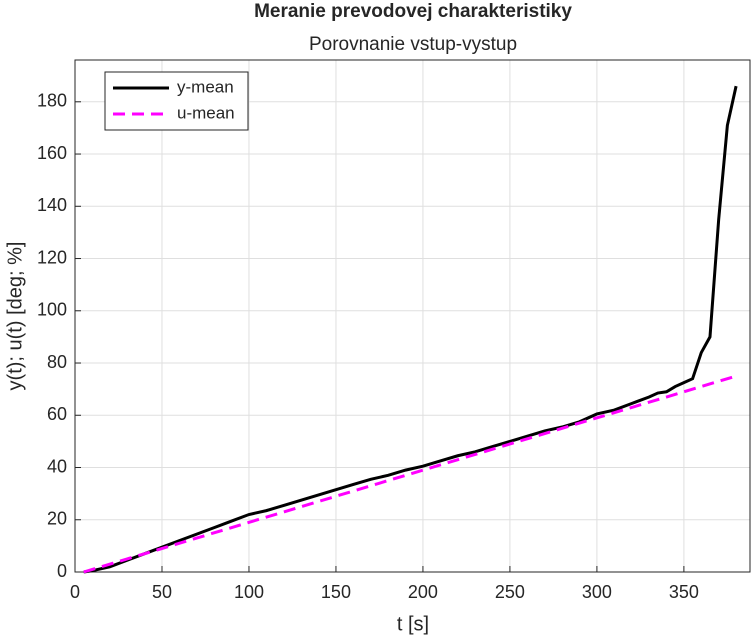  What do you see at coordinates (57, 362) in the screenshot?
I see `y-tick-label: 80` at bounding box center [57, 362].